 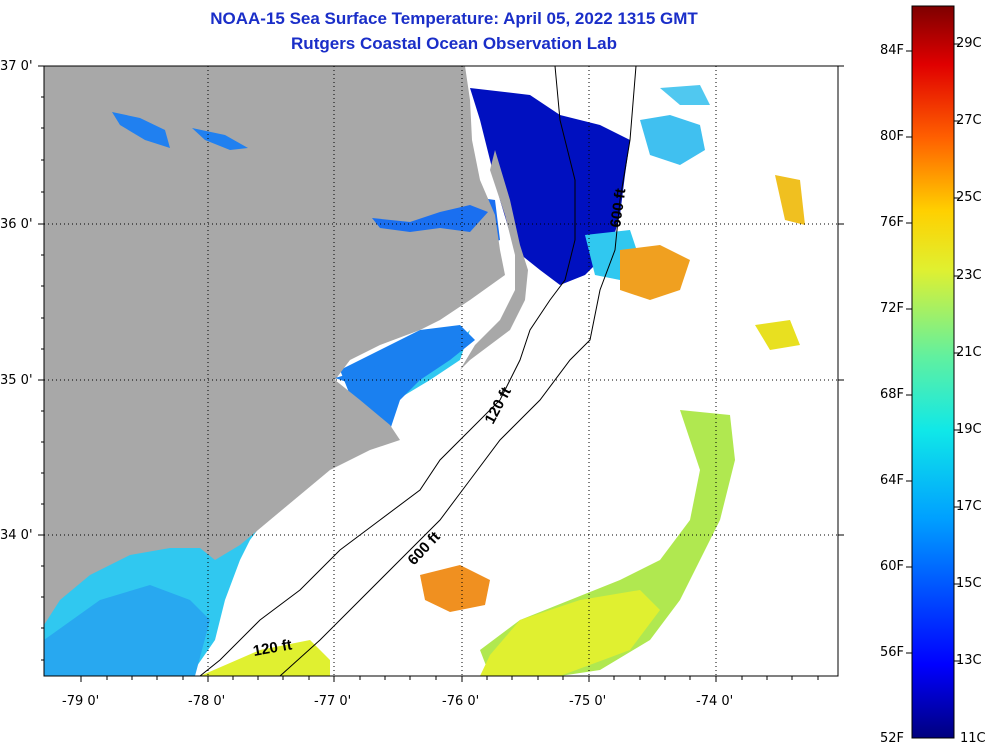 What do you see at coordinates (16, 66) in the screenshot?
I see `lat-label-37: 37 0'` at bounding box center [16, 66].